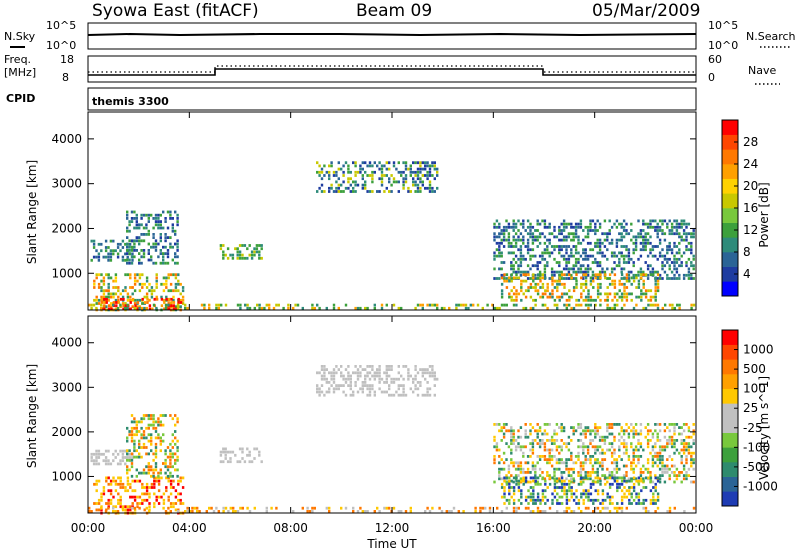 The height and width of the screenshot is (554, 800). Describe the element at coordinates (392, 99) in the screenshot. I see `cpid-strip-frame` at that location.